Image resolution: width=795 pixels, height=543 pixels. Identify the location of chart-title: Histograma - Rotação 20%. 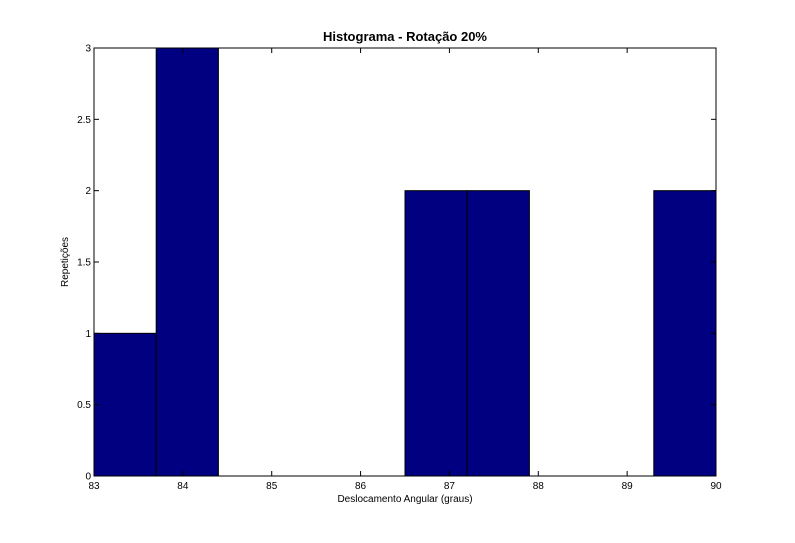
(405, 36).